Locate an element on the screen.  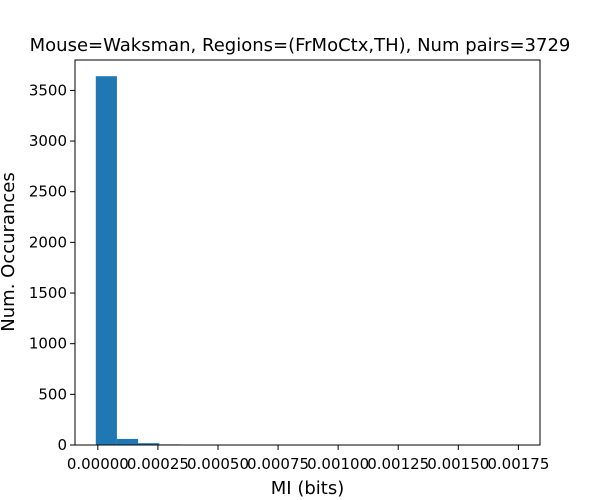
x-tick-label: 0.00150 is located at coordinates (458, 464).